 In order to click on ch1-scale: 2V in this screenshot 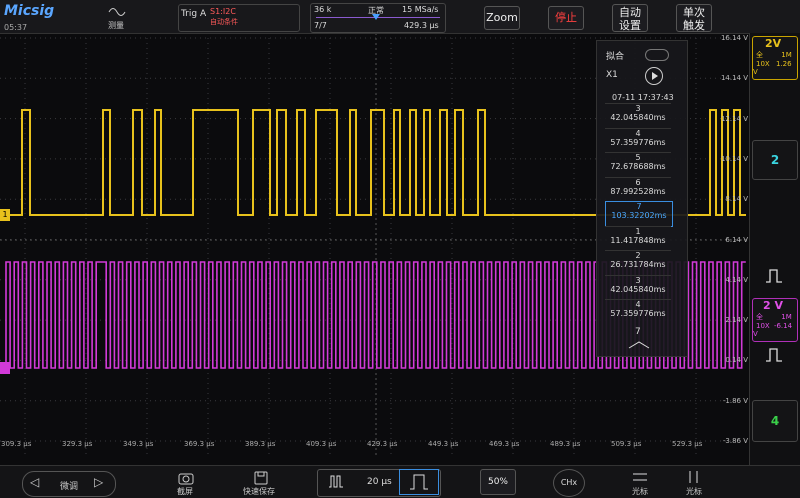, I will do `click(773, 43)`.